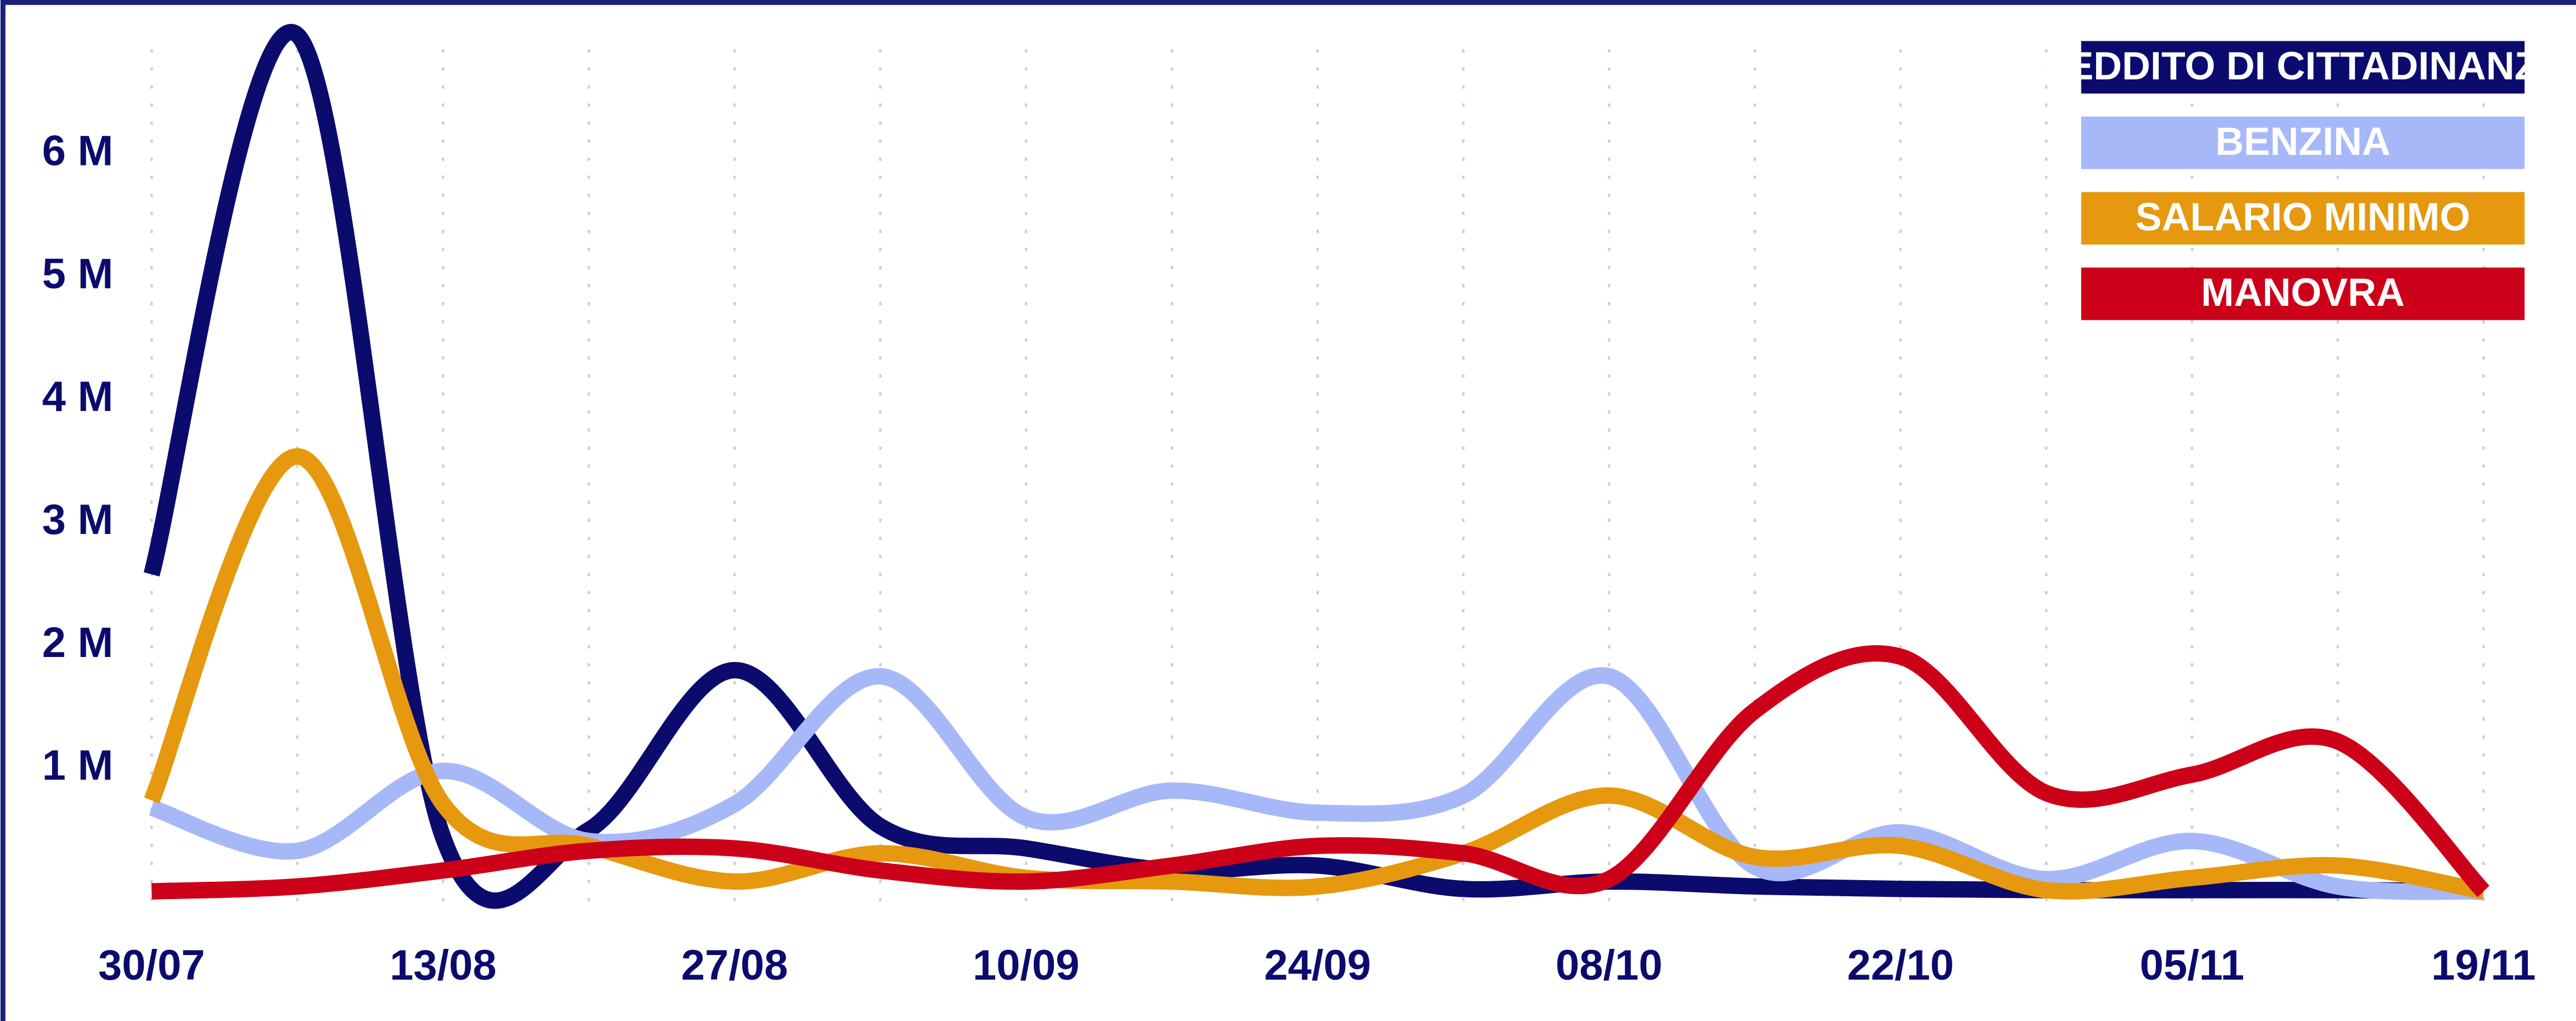  I want to click on y-tick-label: 1 M, so click(77, 766).